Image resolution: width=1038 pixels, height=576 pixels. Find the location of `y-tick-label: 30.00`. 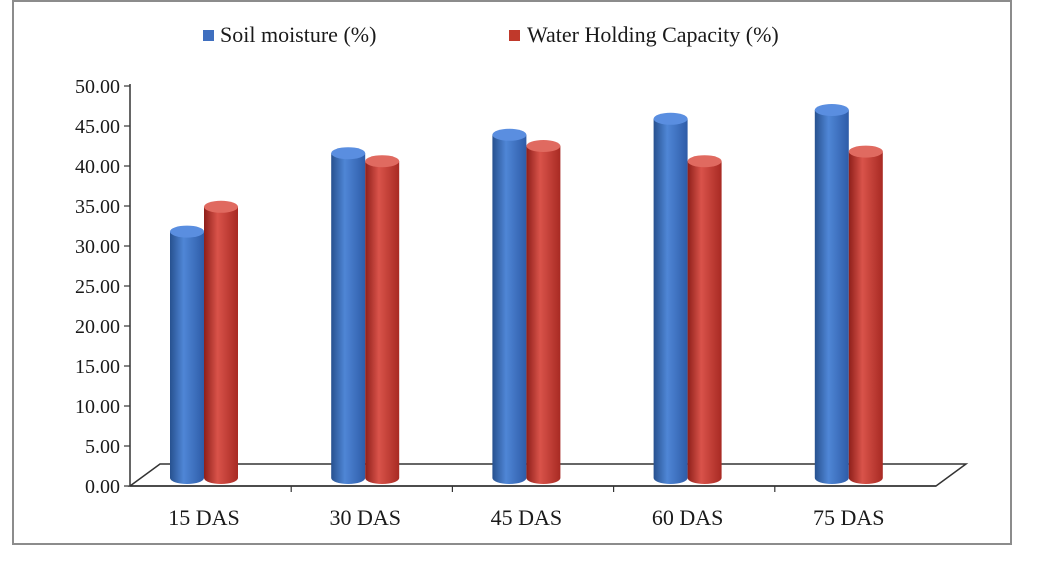

y-tick-label: 30.00 is located at coordinates (97, 247).